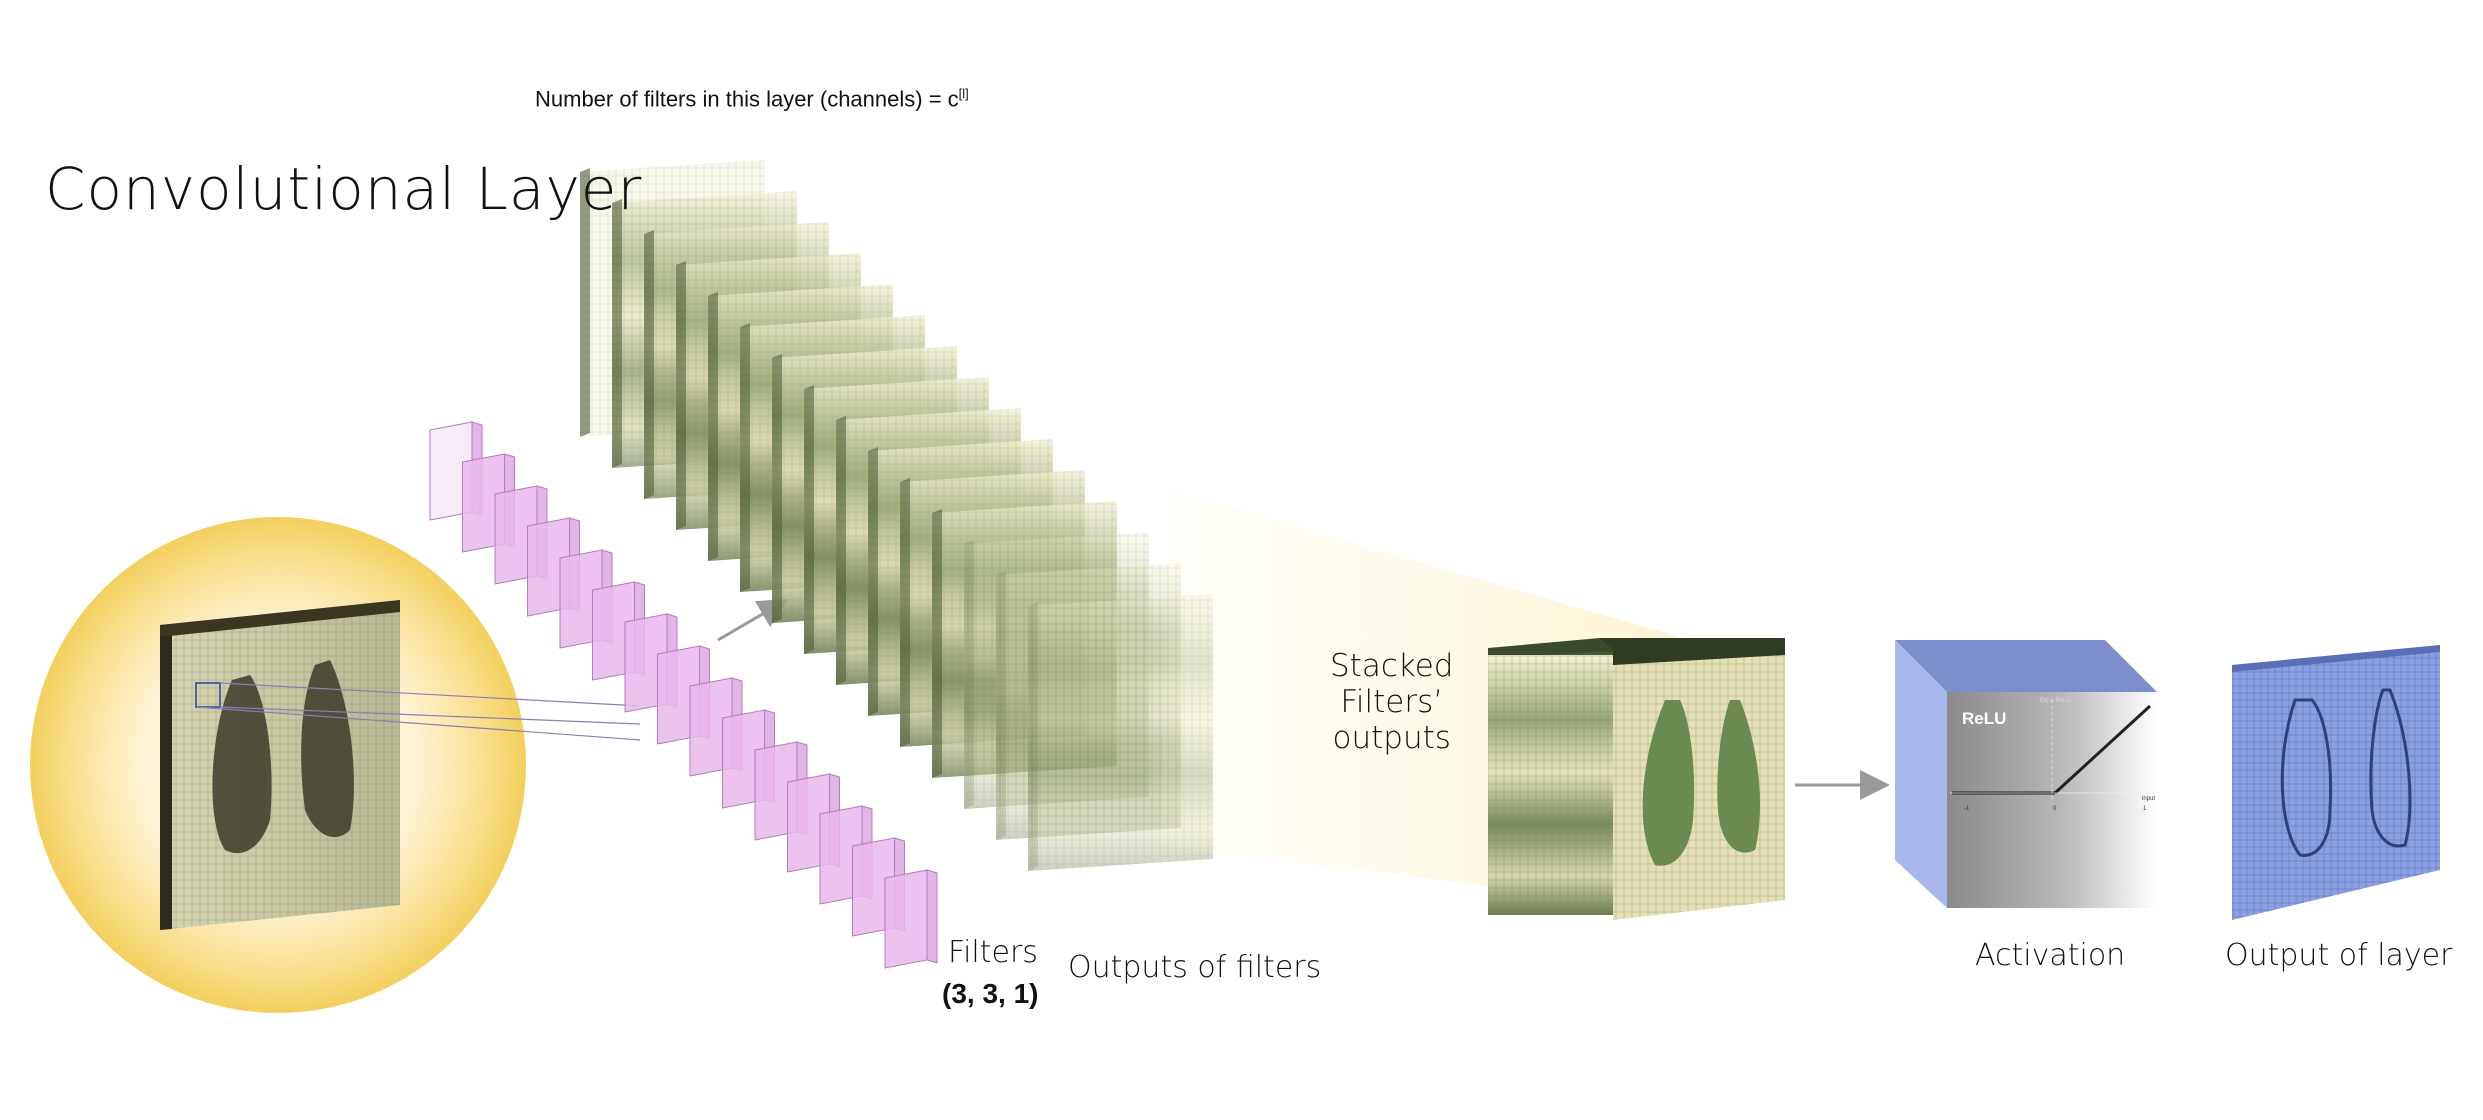 This screenshot has width=2483, height=1120. What do you see at coordinates (993, 952) in the screenshot?
I see `filters-label: Filters` at bounding box center [993, 952].